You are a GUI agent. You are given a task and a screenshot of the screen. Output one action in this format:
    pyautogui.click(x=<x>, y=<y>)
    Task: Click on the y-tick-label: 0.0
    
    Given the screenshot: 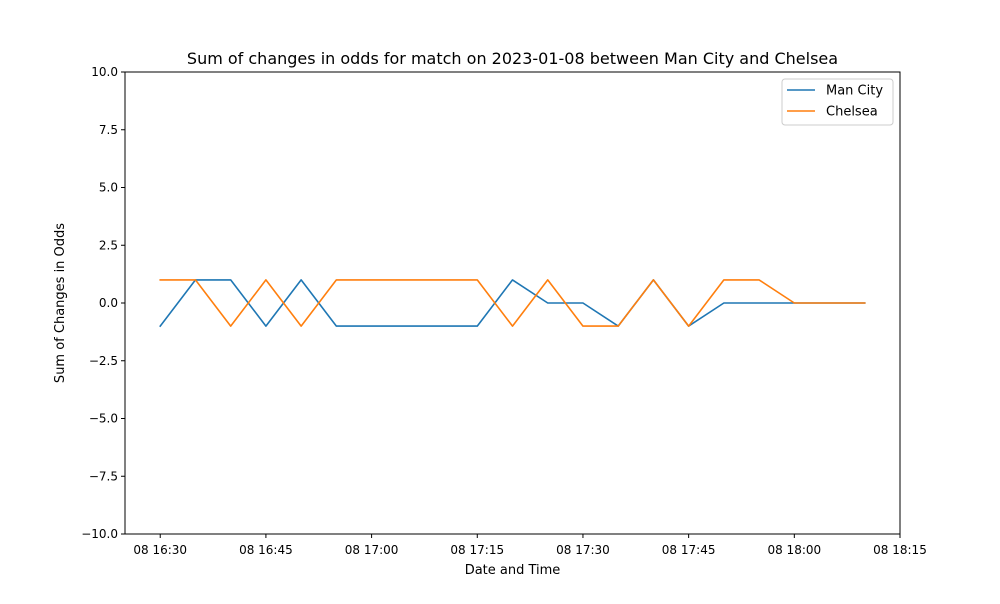 What is the action you would take?
    pyautogui.click(x=108, y=303)
    